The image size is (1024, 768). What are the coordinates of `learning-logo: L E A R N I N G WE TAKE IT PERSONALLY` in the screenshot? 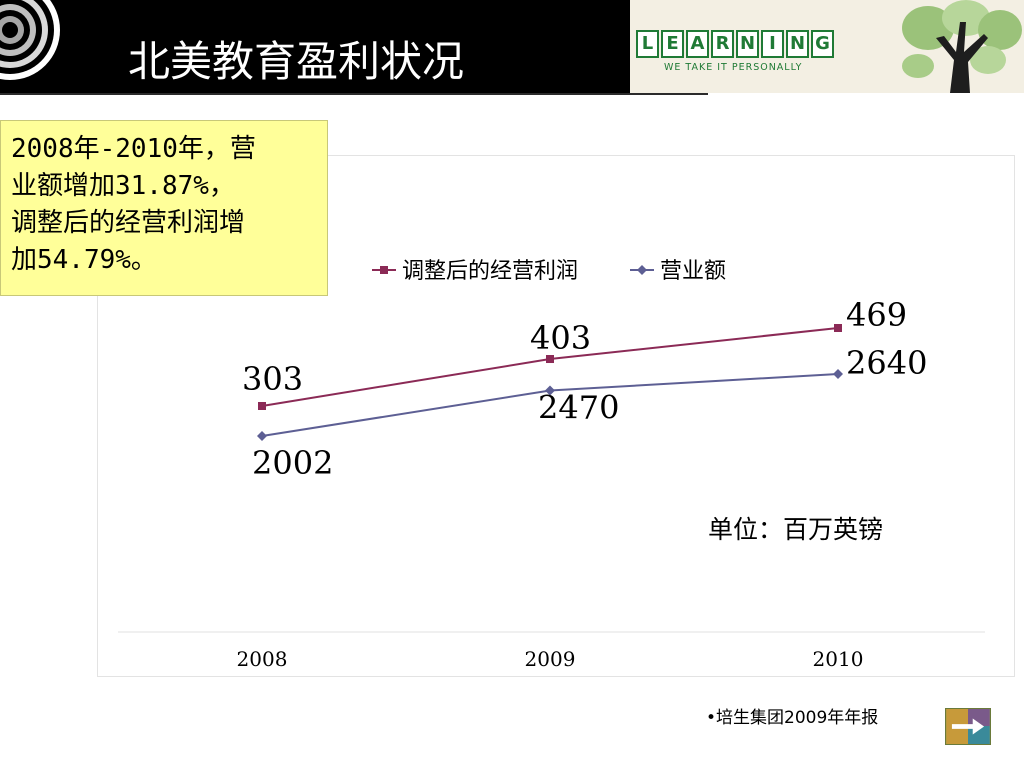 It's located at (827, 46).